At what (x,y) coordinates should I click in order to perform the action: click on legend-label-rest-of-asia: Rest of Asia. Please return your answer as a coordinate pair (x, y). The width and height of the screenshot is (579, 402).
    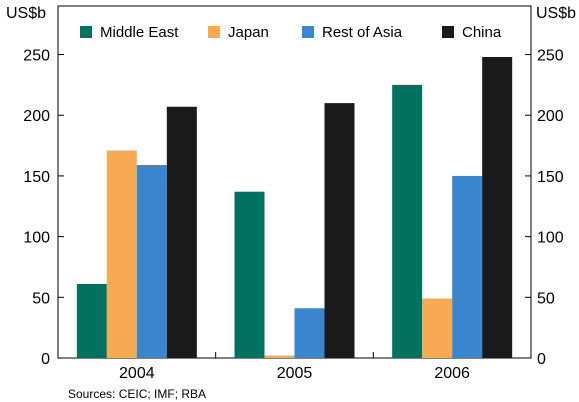
    Looking at the image, I should click on (362, 32).